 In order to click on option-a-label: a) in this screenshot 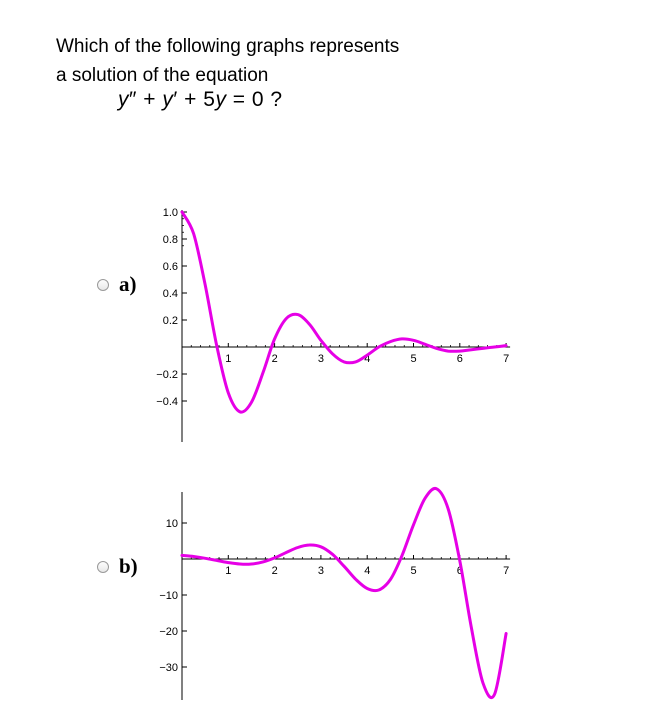, I will do `click(128, 284)`.